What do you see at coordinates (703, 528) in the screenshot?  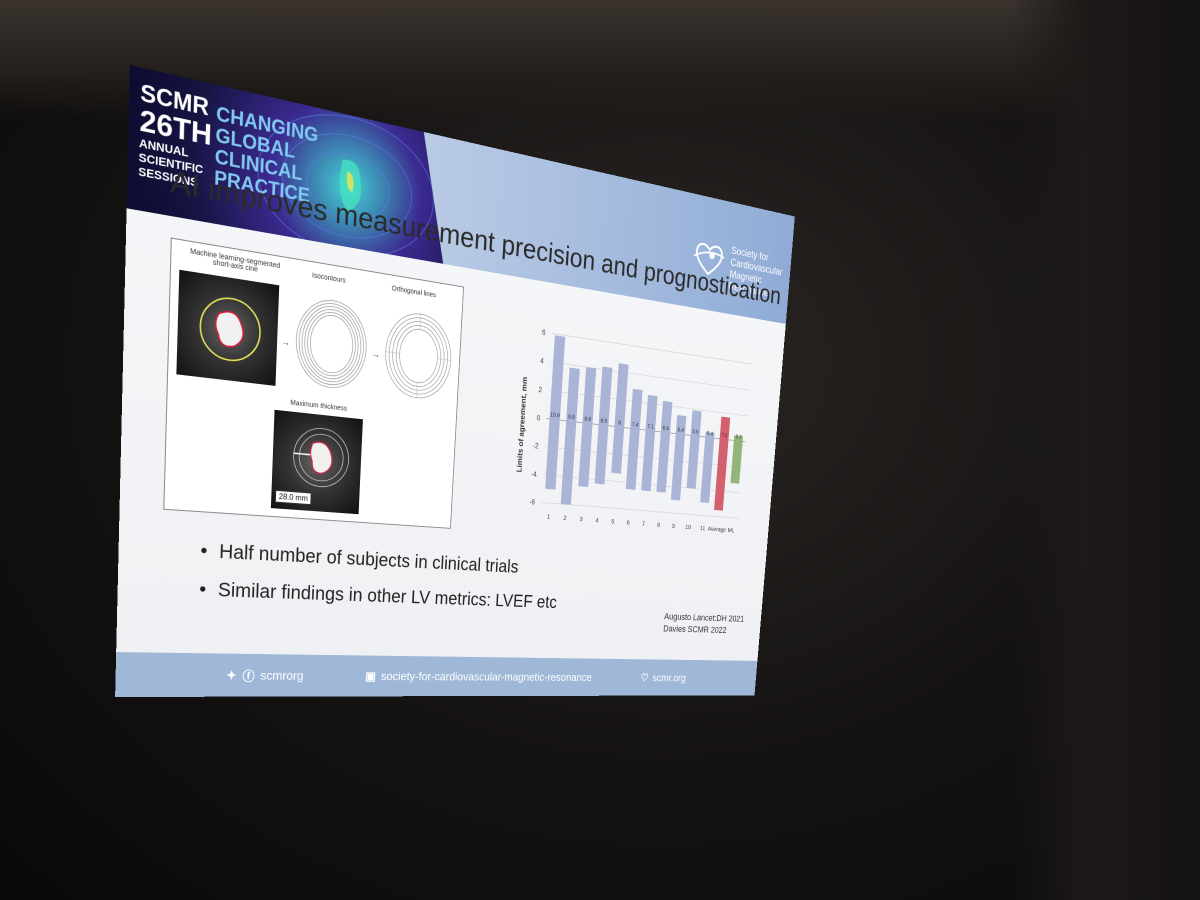 I see `chart-x-tick-label: 11` at bounding box center [703, 528].